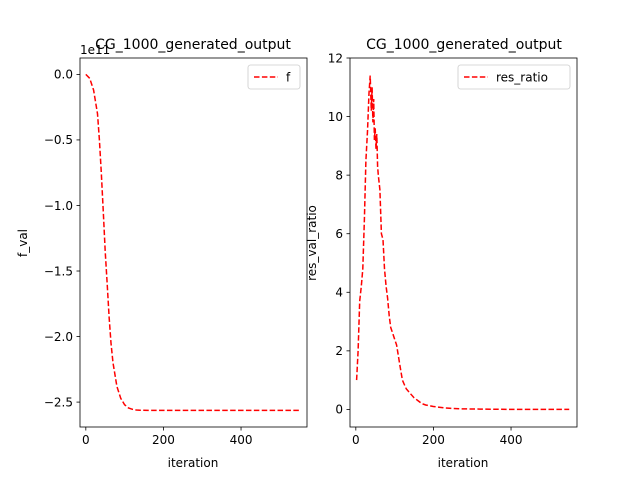 This screenshot has width=640, height=480. What do you see at coordinates (193, 463) in the screenshot?
I see `subplot-left-xlabel: iteration` at bounding box center [193, 463].